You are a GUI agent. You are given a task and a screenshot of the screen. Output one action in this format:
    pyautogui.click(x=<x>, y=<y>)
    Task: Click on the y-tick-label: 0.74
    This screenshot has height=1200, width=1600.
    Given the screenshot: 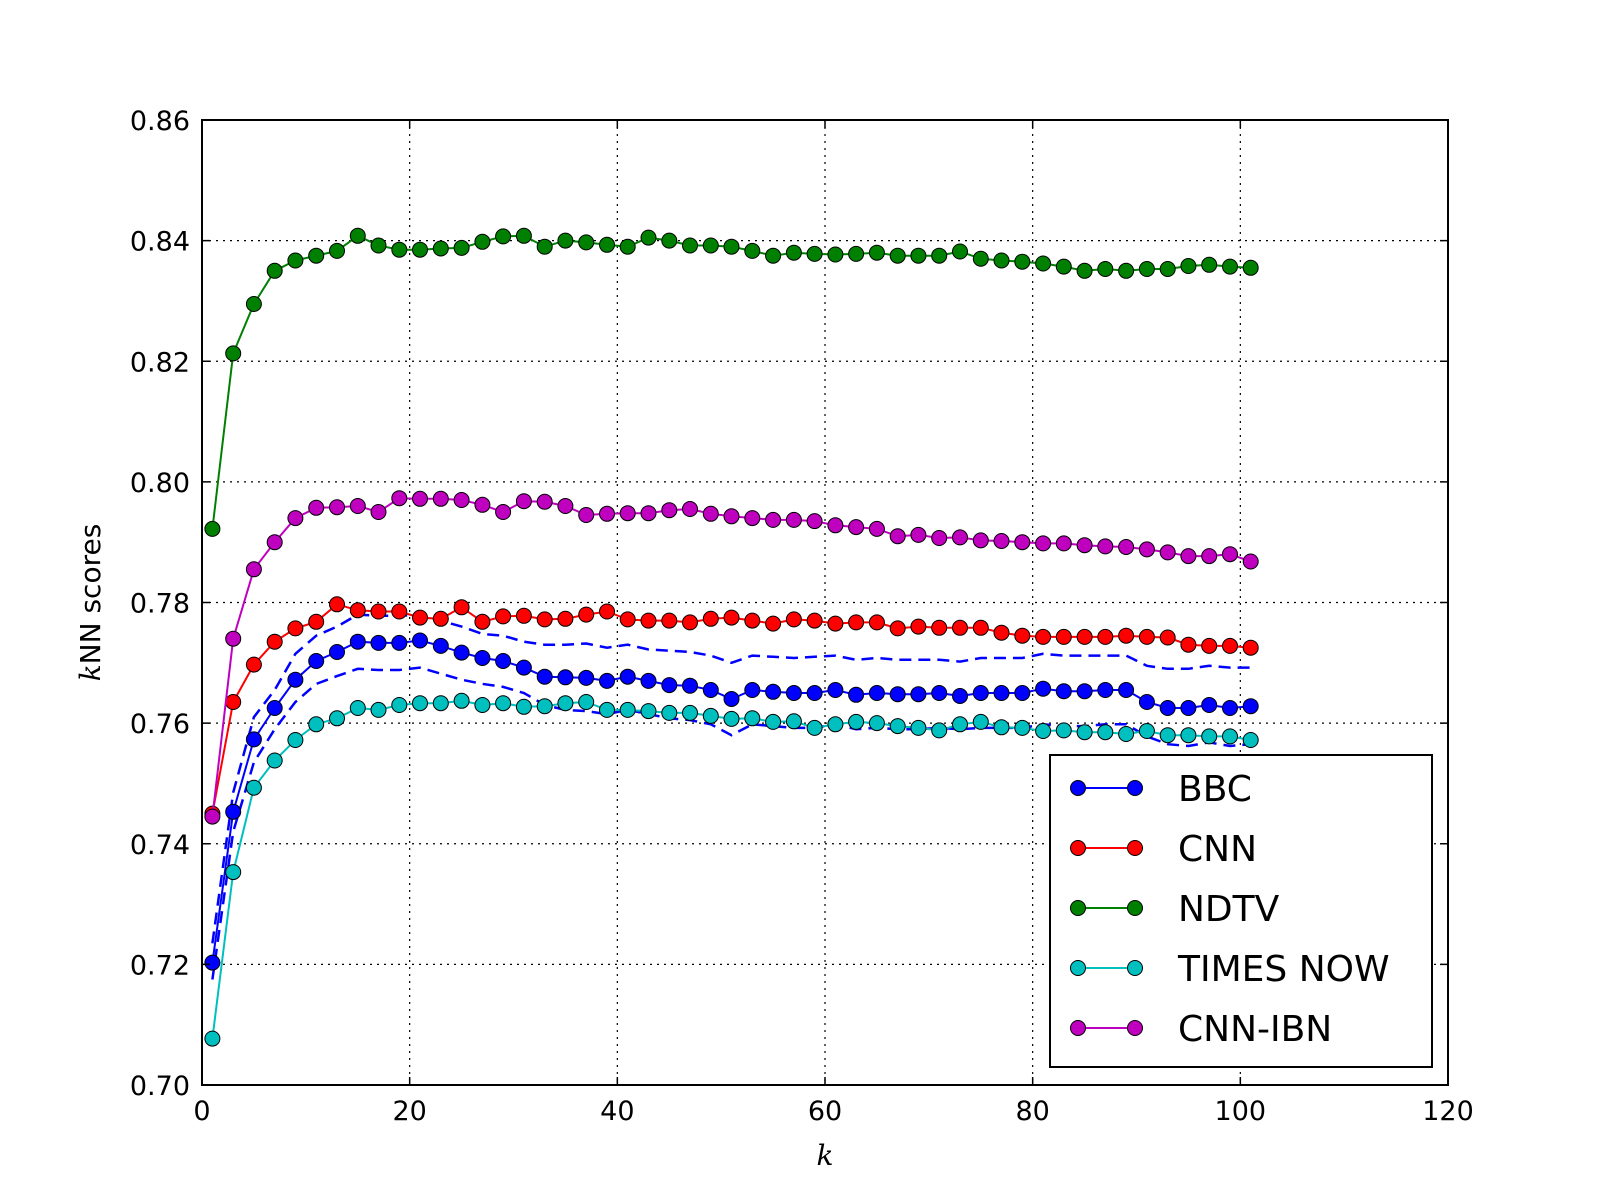 What is the action you would take?
    pyautogui.click(x=160, y=845)
    